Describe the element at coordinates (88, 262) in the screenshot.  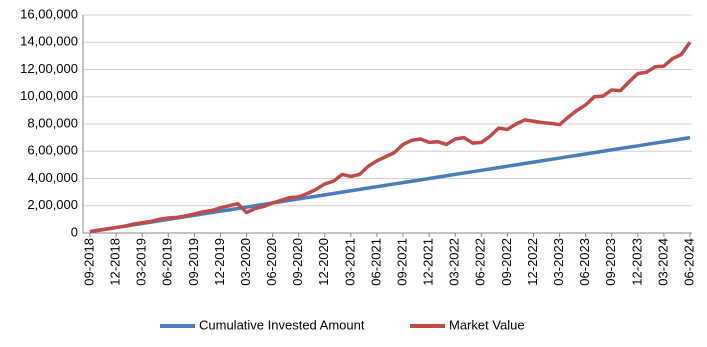
I see `x-tick-label: 09-2018` at that location.